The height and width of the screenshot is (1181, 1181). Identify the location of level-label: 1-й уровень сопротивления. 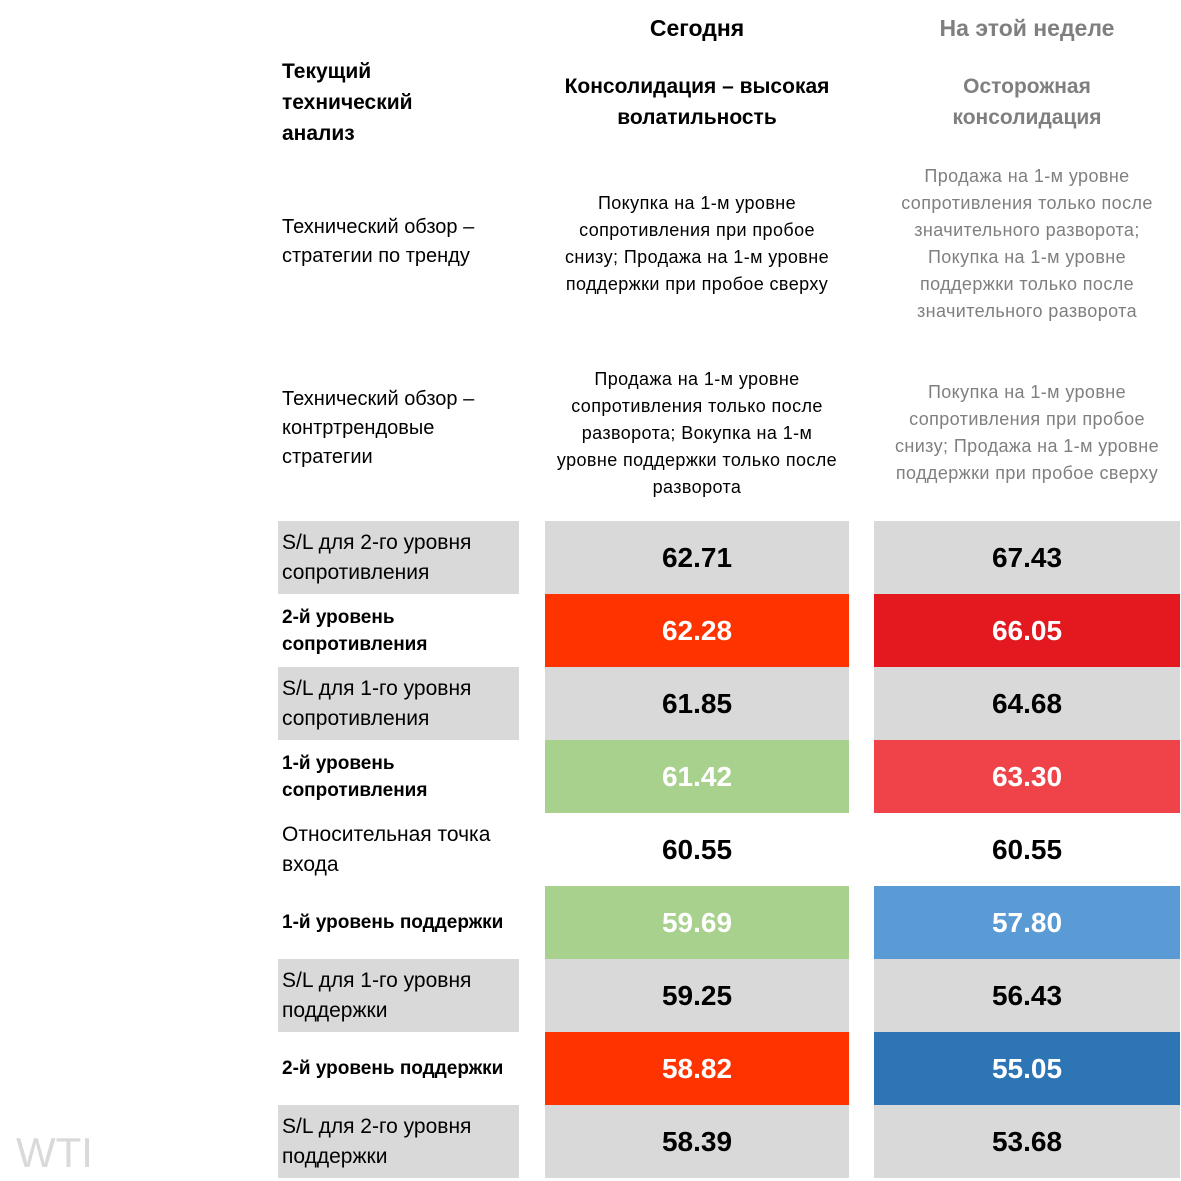
(398, 776).